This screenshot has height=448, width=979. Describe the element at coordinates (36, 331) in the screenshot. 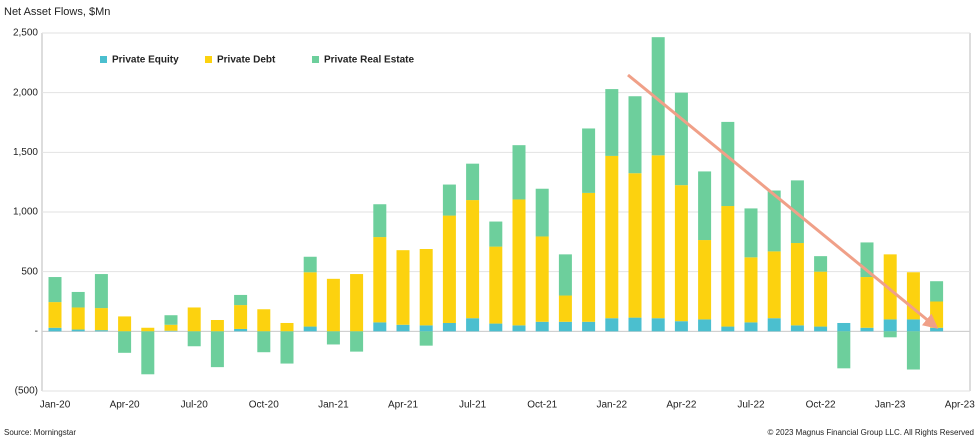

I see `y-tick-label: -` at that location.